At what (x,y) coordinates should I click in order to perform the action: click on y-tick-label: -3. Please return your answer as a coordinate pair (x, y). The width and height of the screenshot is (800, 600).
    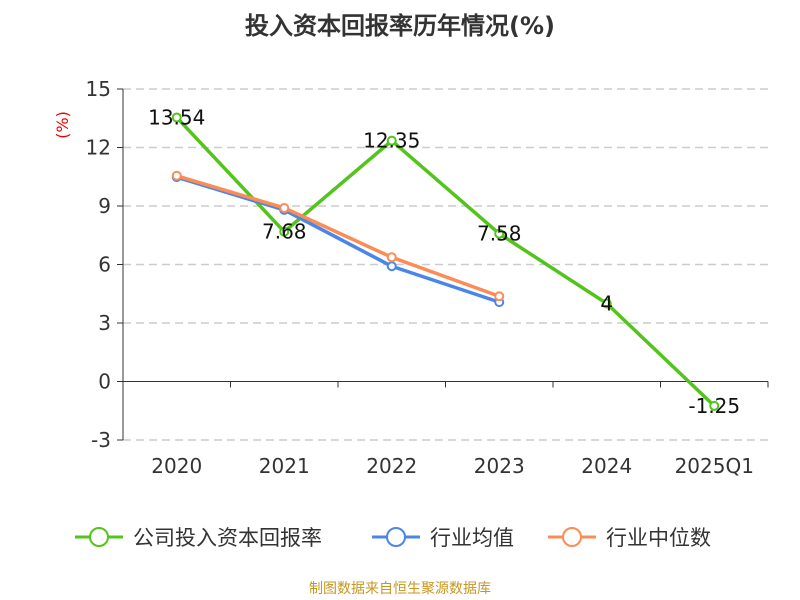
    Looking at the image, I should click on (101, 440).